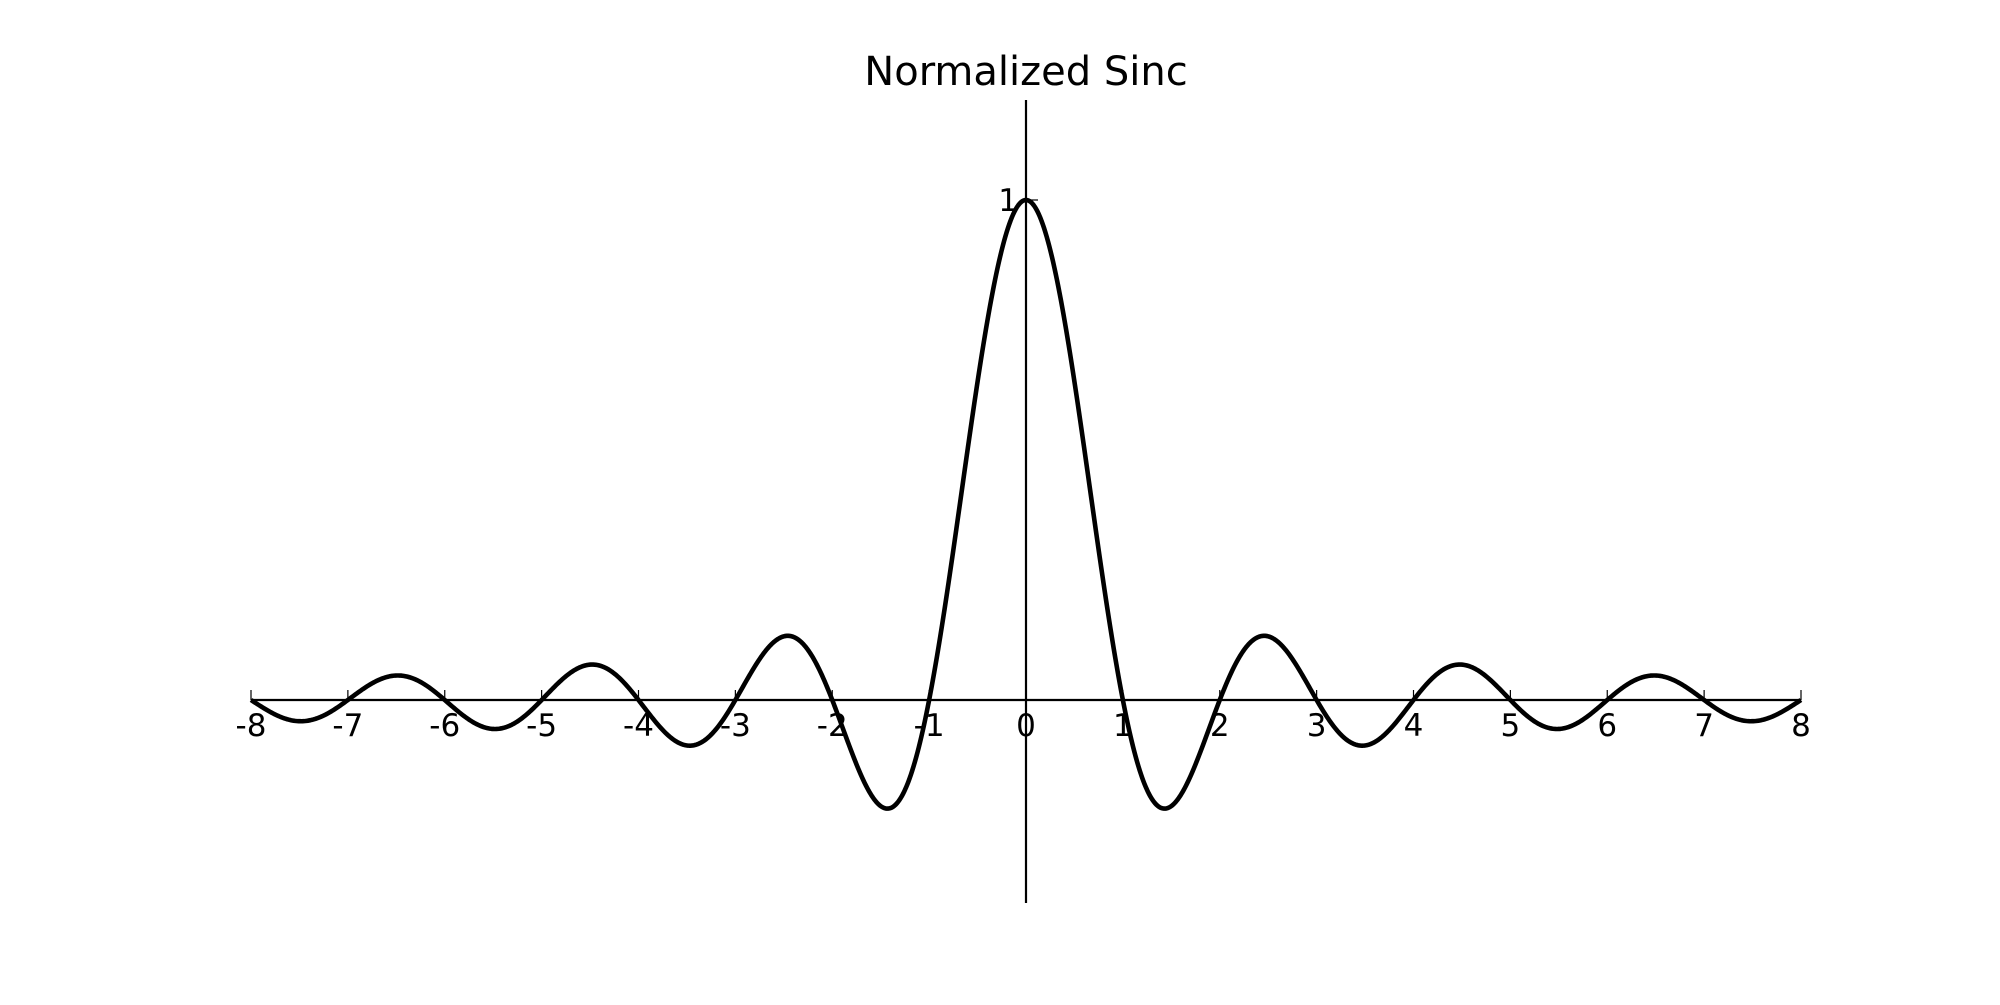 The image size is (2000, 1005). What do you see at coordinates (1801, 726) in the screenshot?
I see `x-tick-label: 8` at bounding box center [1801, 726].